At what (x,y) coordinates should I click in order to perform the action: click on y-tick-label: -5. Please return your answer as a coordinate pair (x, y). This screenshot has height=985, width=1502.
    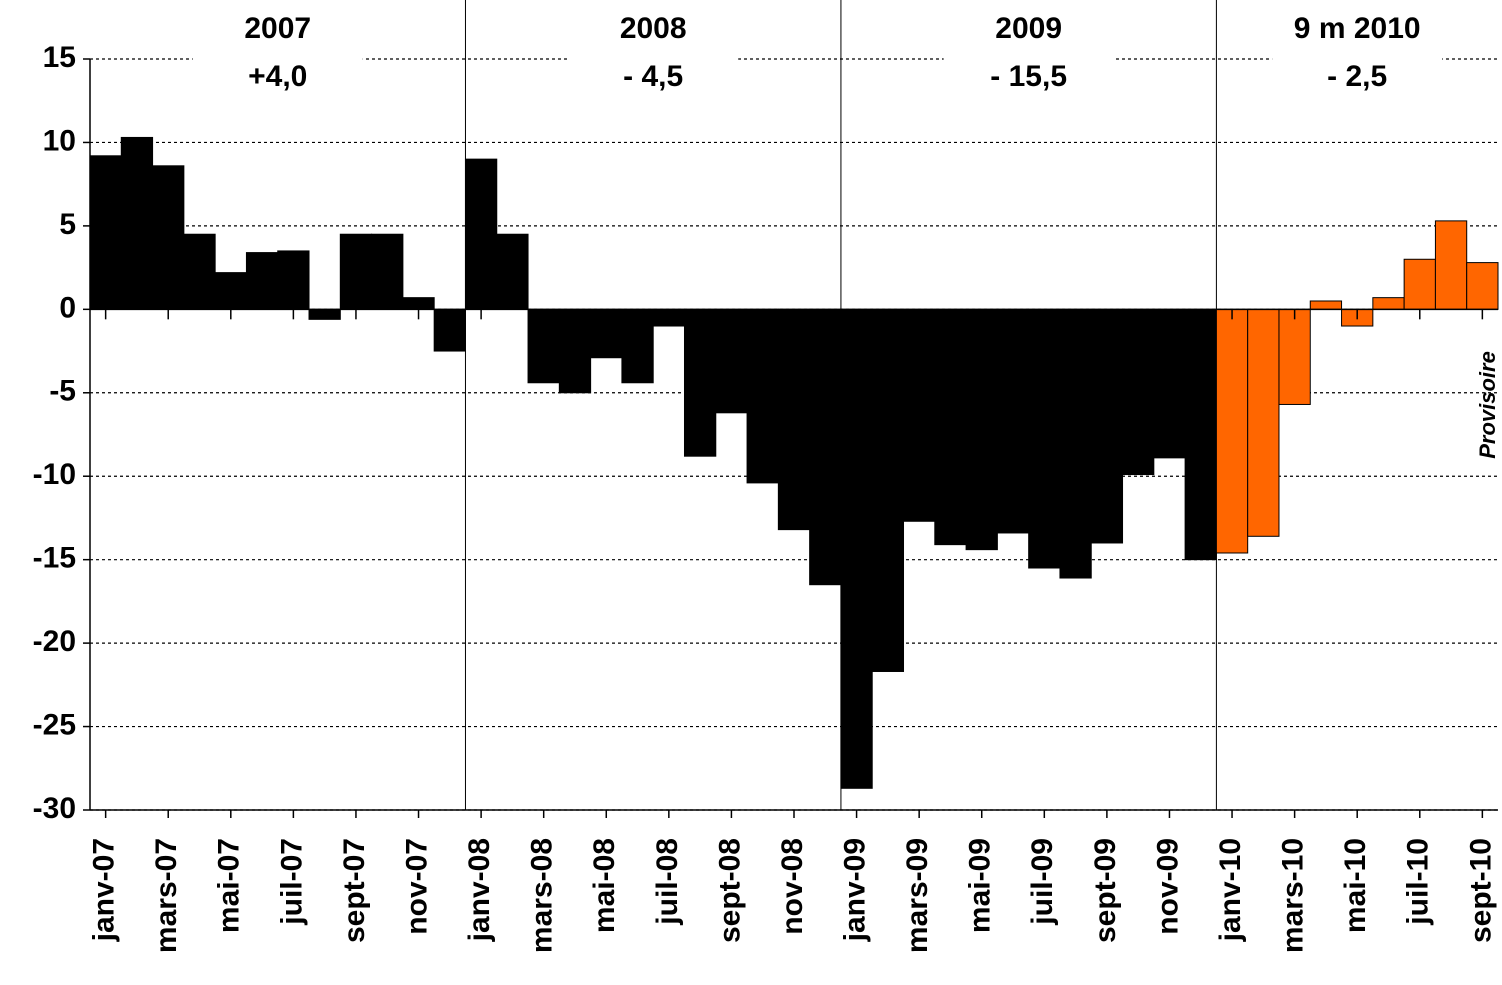
    Looking at the image, I should click on (62, 391).